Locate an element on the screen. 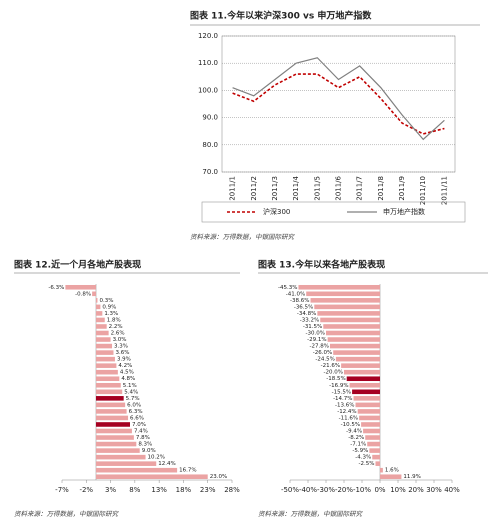 Image resolution: width=500 pixels, height=524 pixels. x-tick-label: 0% is located at coordinates (379, 490).